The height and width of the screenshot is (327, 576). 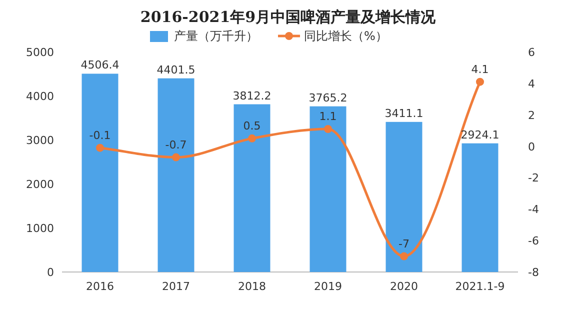 What do you see at coordinates (404, 113) in the screenshot?
I see `data-label: 3411.1` at bounding box center [404, 113].